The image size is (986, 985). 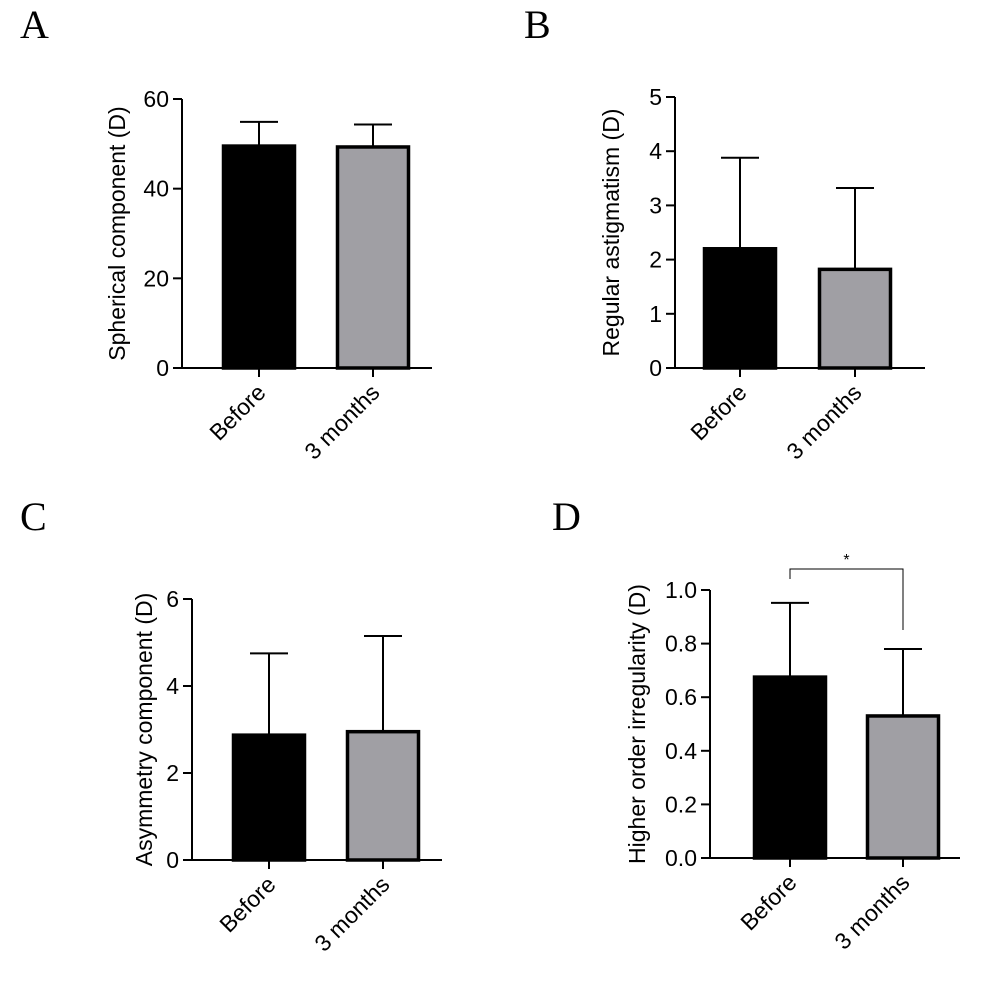 What do you see at coordinates (681, 590) in the screenshot?
I see `y-tick-label: 1.0` at bounding box center [681, 590].